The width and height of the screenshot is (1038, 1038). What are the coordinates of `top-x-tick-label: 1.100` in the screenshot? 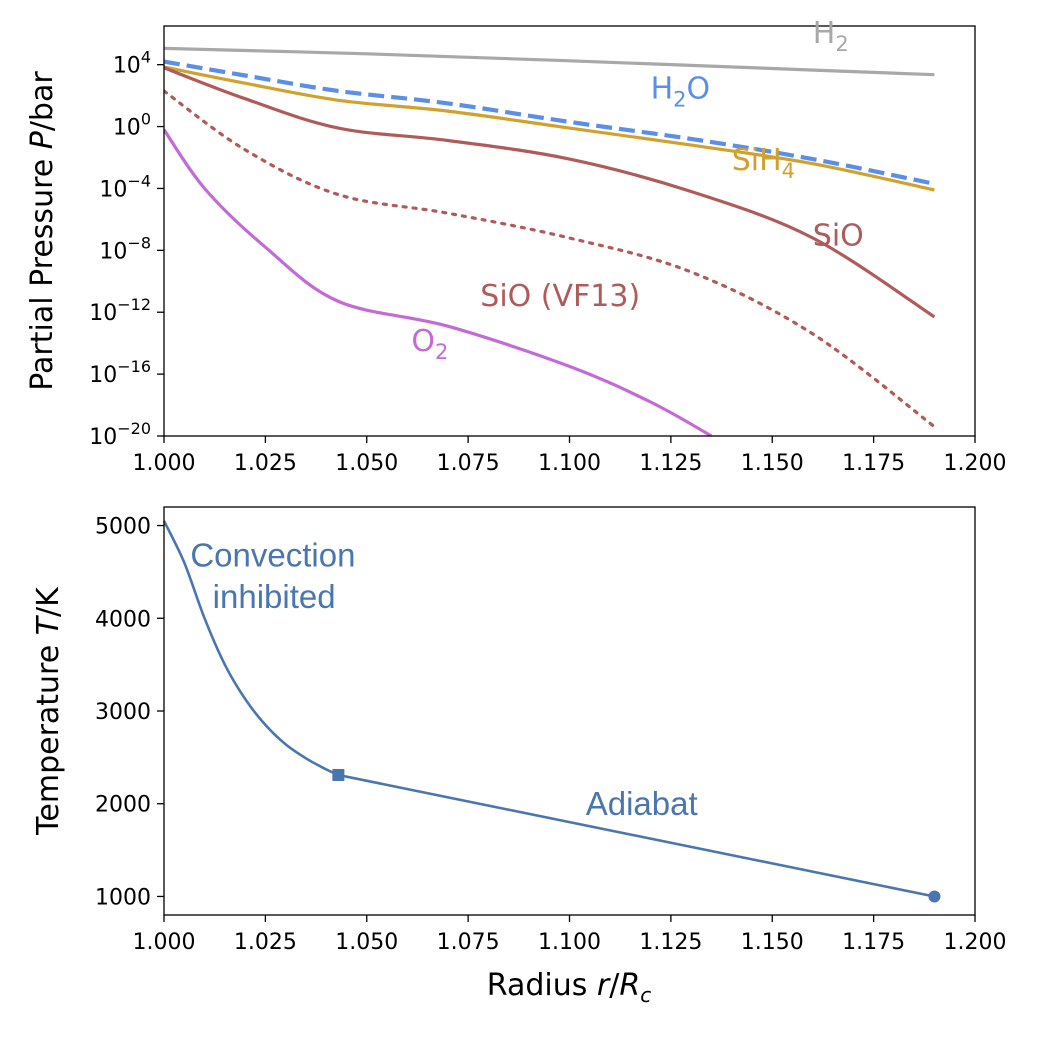 It's located at (569, 463).